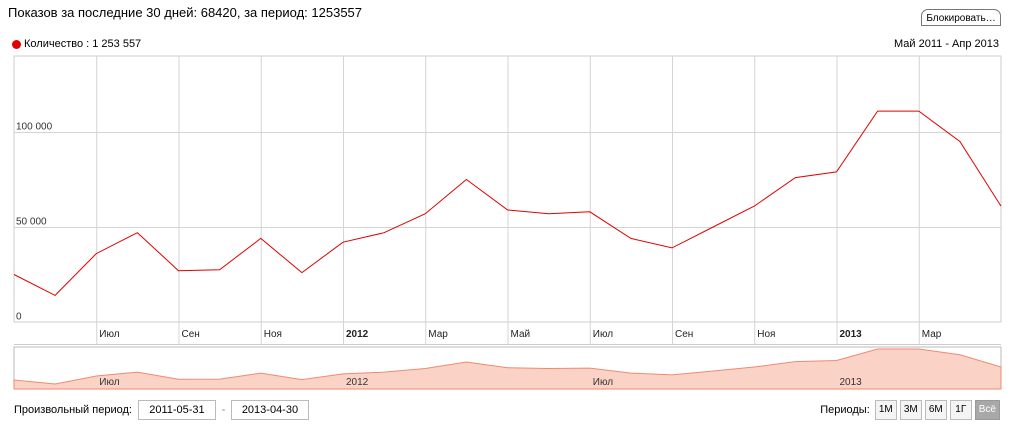 The height and width of the screenshot is (427, 1010). I want to click on period-selector: Периоды: 1М 3М 6М 1Г Всё, so click(910, 410).